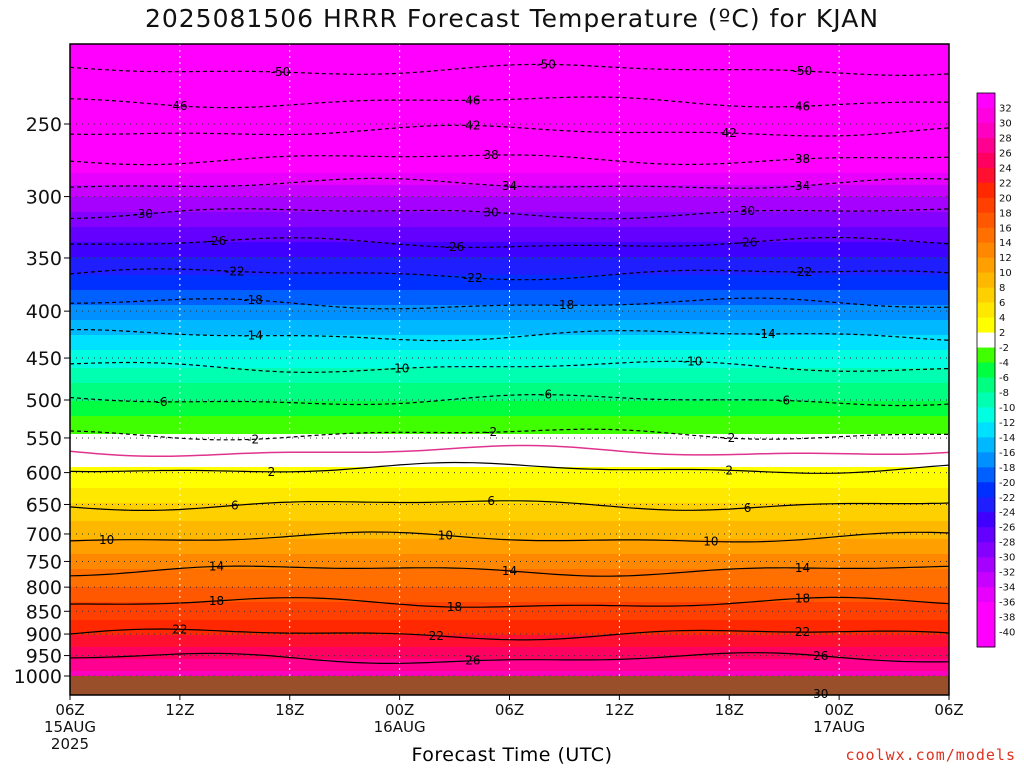  I want to click on y-tick-label: 750, so click(44, 562).